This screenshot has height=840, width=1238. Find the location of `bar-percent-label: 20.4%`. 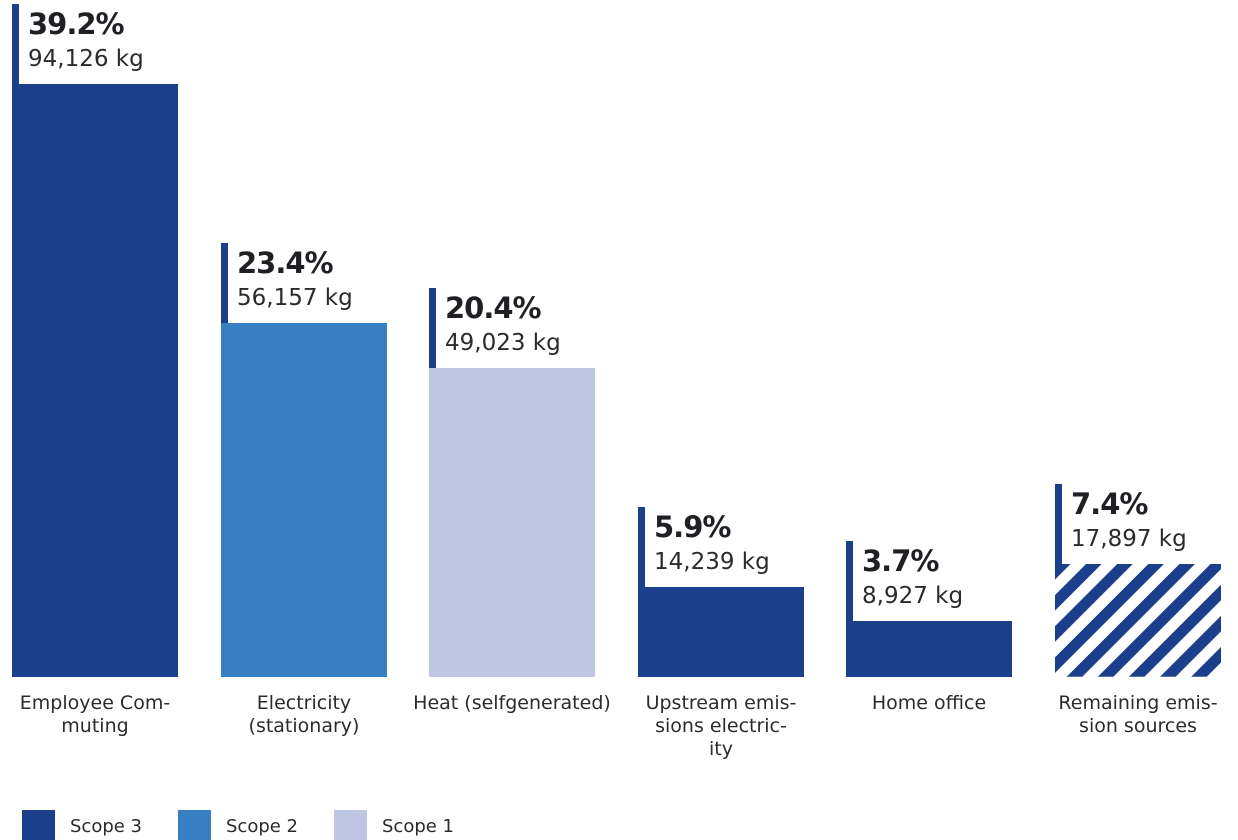

bar-percent-label: 20.4% is located at coordinates (493, 308).